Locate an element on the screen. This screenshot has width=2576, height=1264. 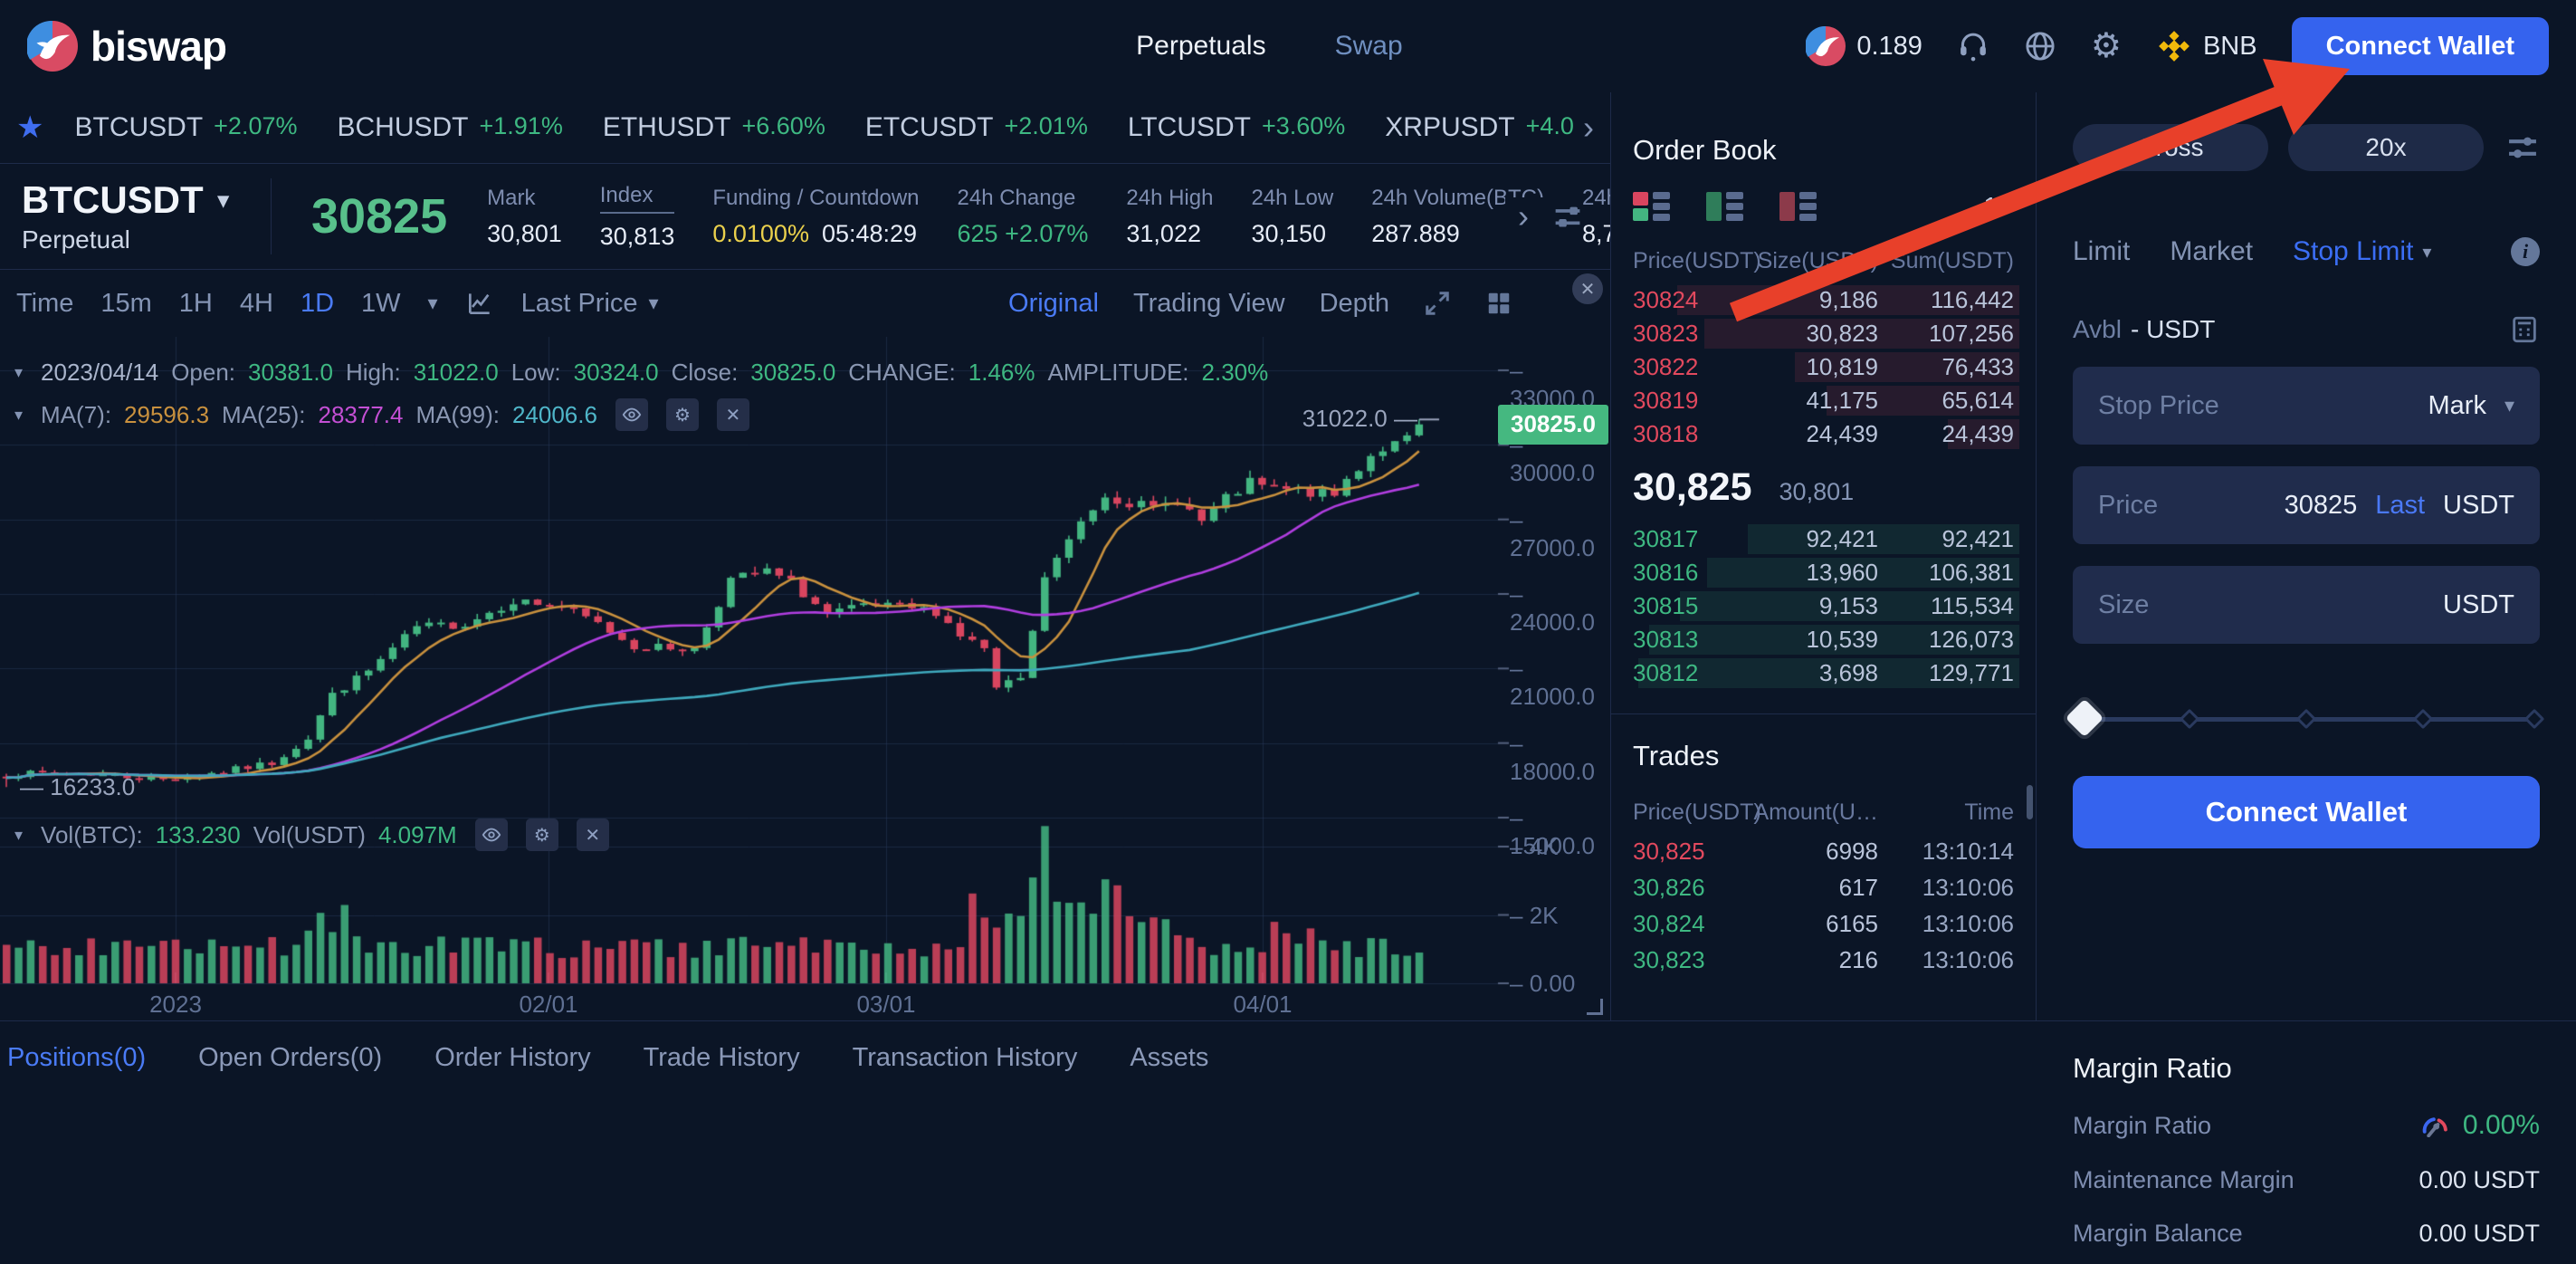
bottom-tab-assets: Assets is located at coordinates (1169, 1057).